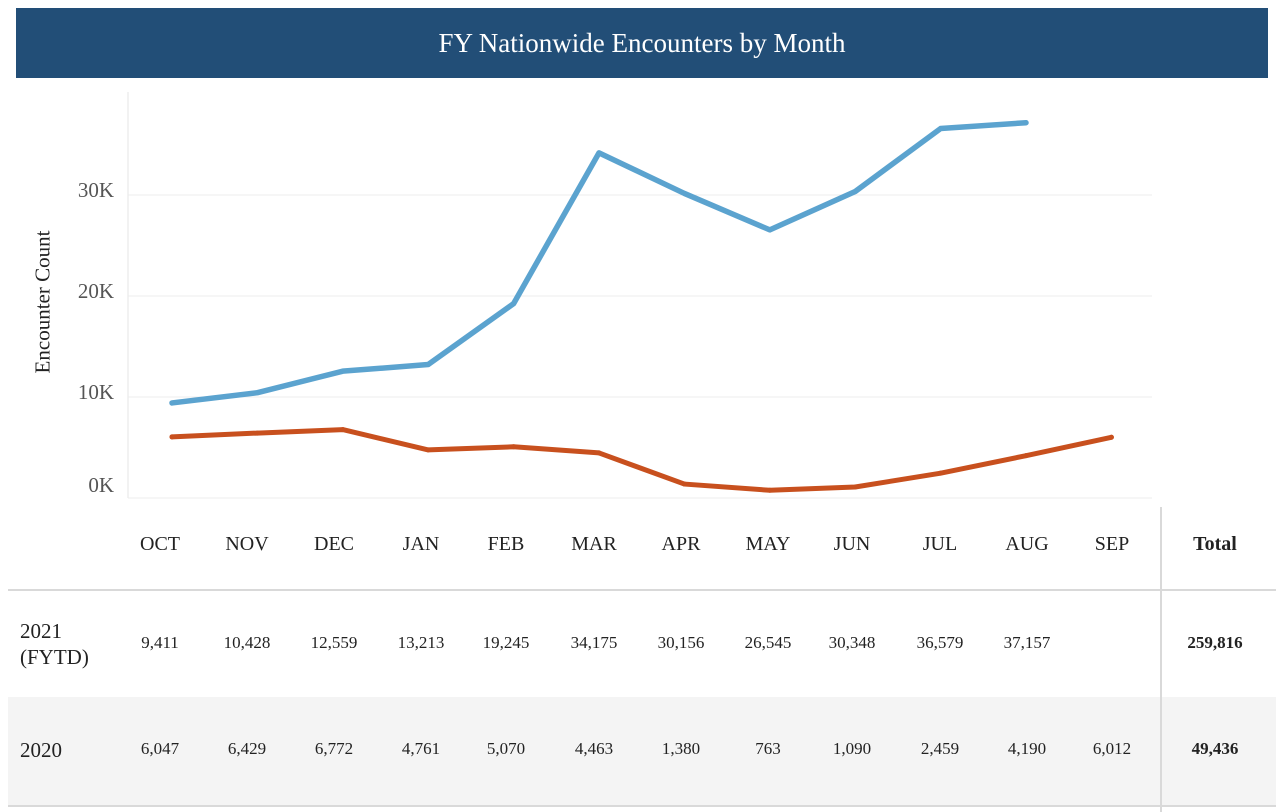  I want to click on month-header: APR, so click(681, 544).